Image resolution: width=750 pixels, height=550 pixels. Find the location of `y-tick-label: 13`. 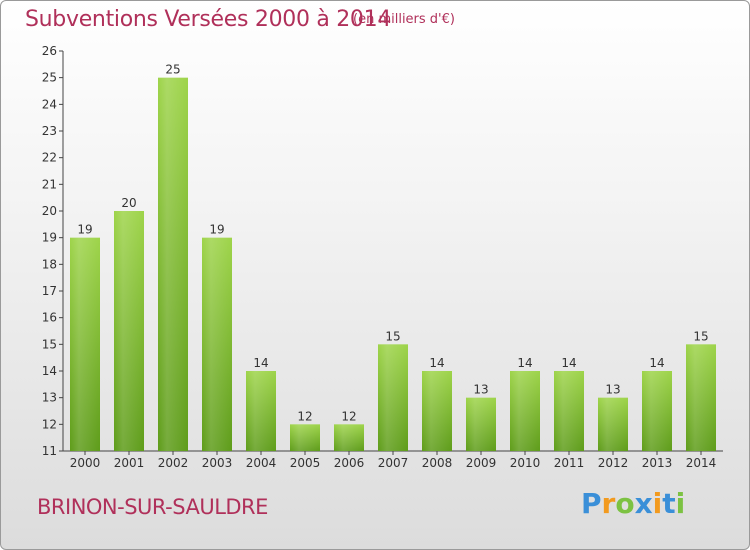

y-tick-label: 13 is located at coordinates (49, 398).